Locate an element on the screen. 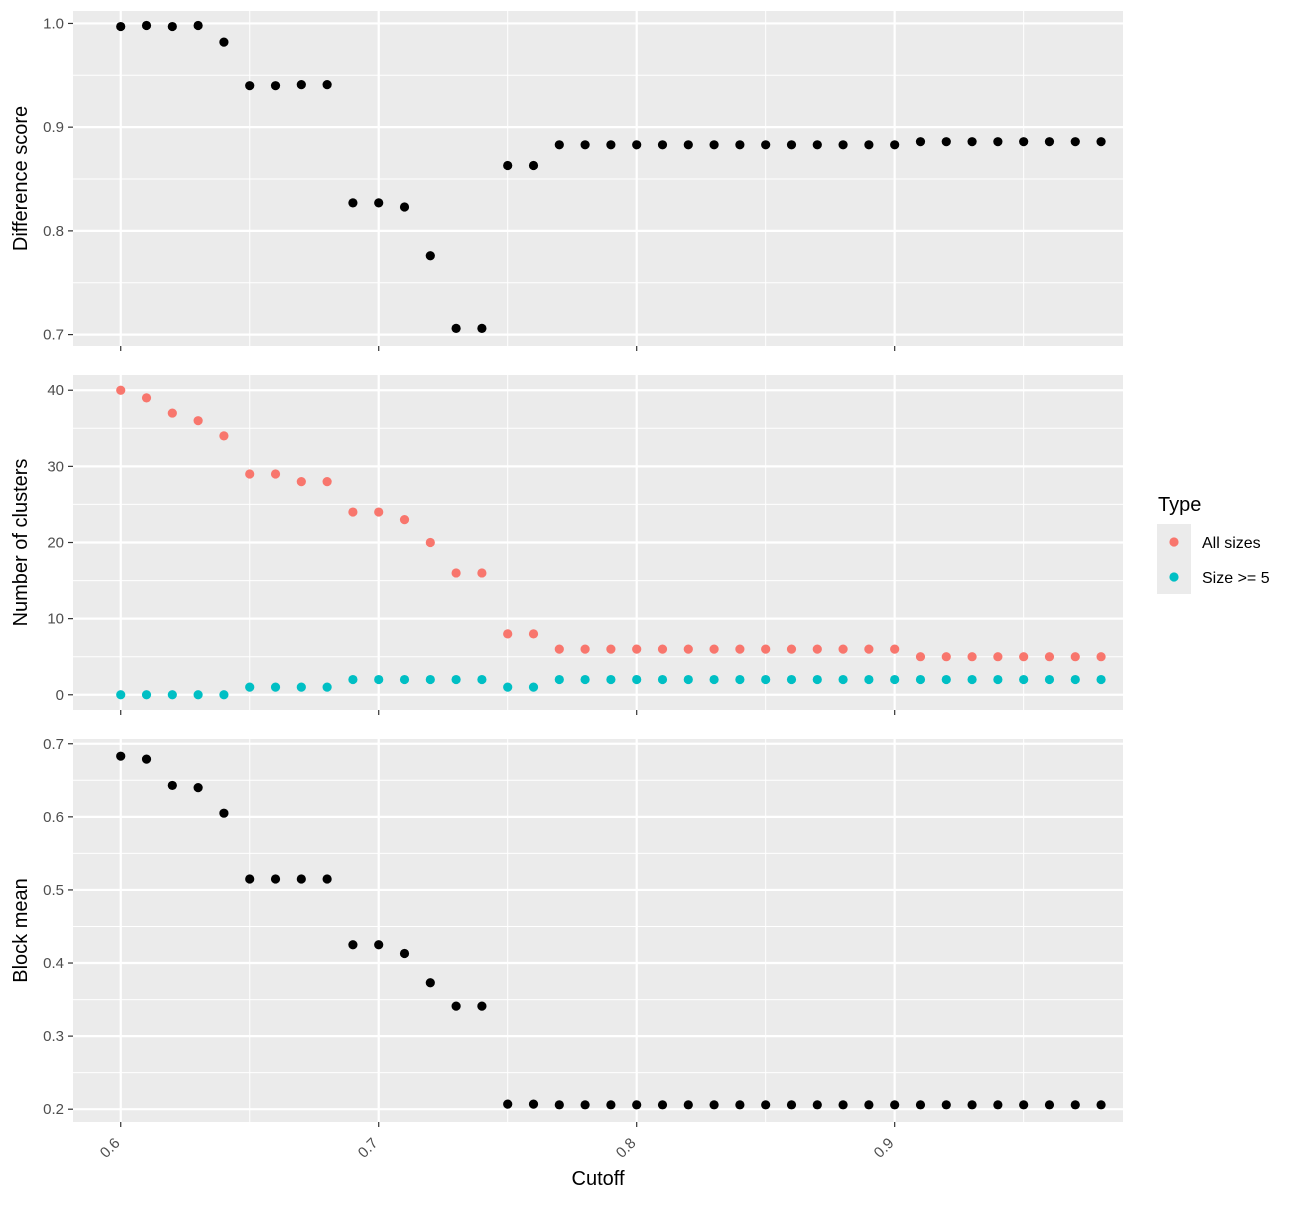  y-tick-label: 30 is located at coordinates (55, 466).